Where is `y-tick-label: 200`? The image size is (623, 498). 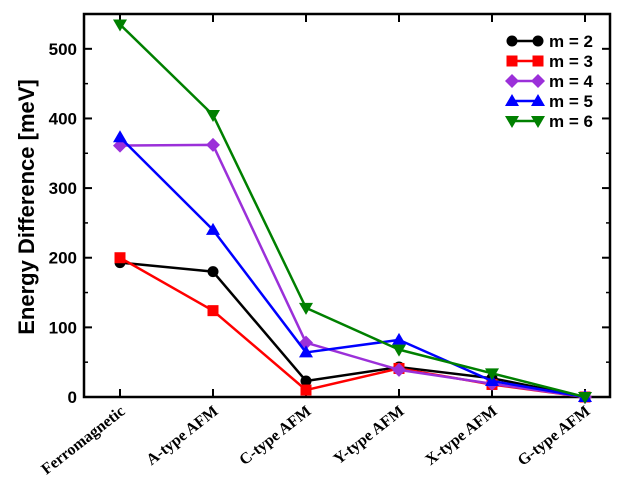
y-tick-label: 200 is located at coordinates (63, 258).